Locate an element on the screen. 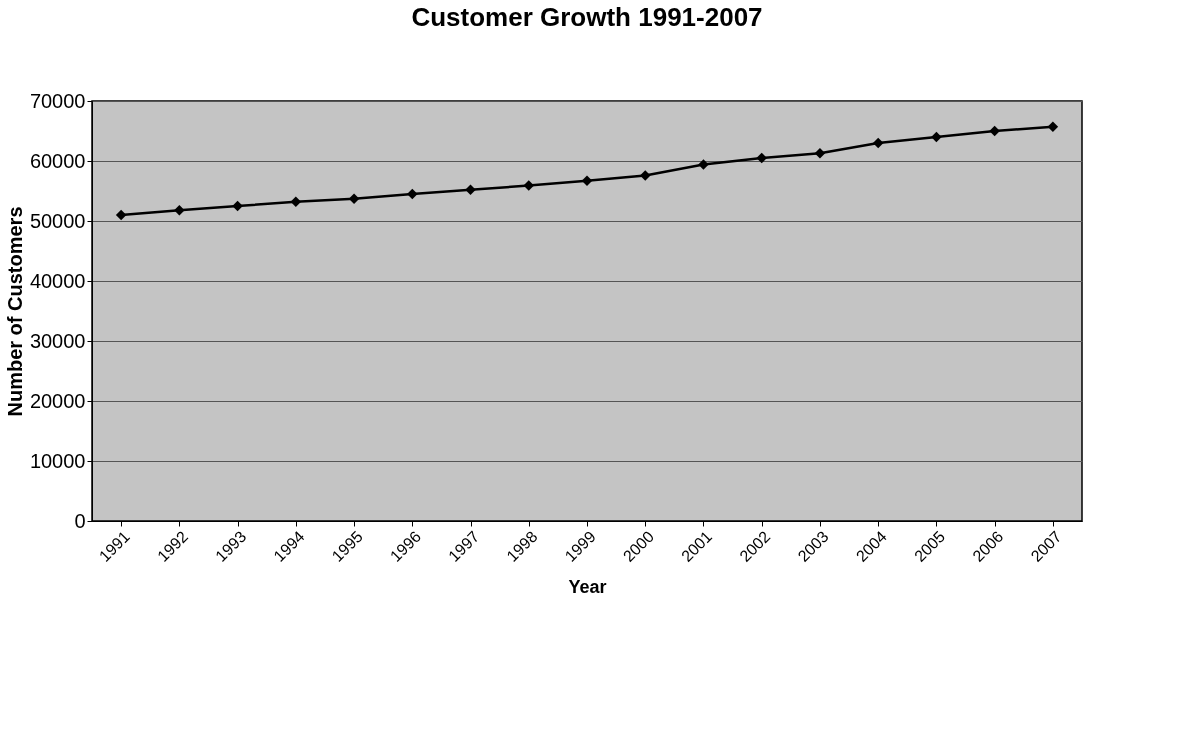  y-tick-label: 50000 is located at coordinates (57, 220).